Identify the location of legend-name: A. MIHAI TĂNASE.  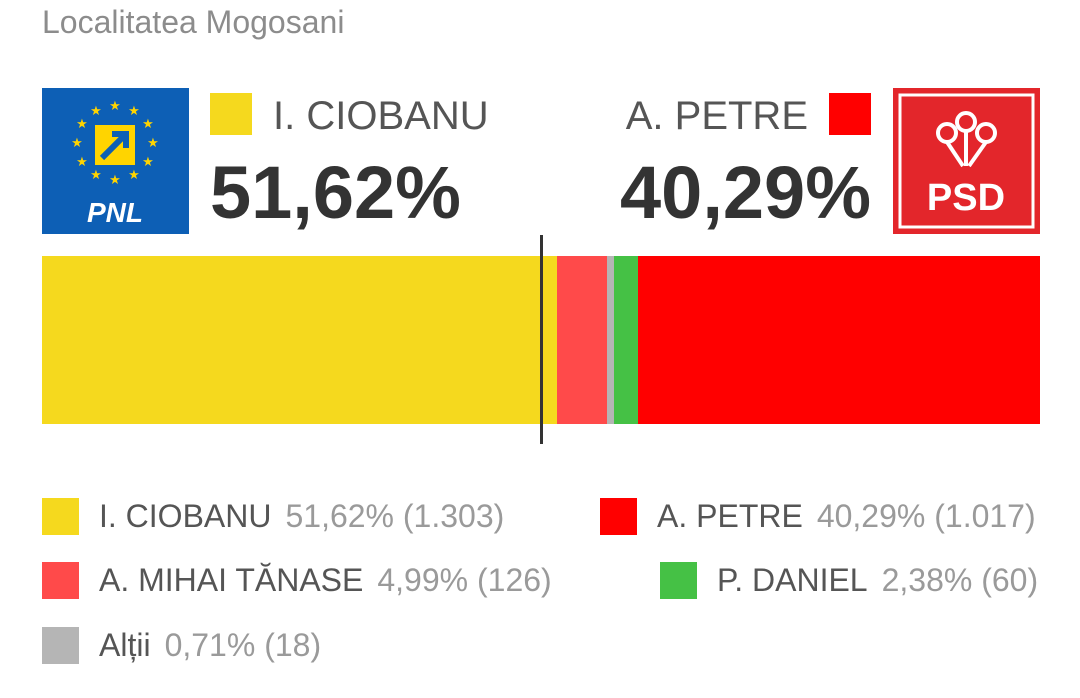
(231, 579).